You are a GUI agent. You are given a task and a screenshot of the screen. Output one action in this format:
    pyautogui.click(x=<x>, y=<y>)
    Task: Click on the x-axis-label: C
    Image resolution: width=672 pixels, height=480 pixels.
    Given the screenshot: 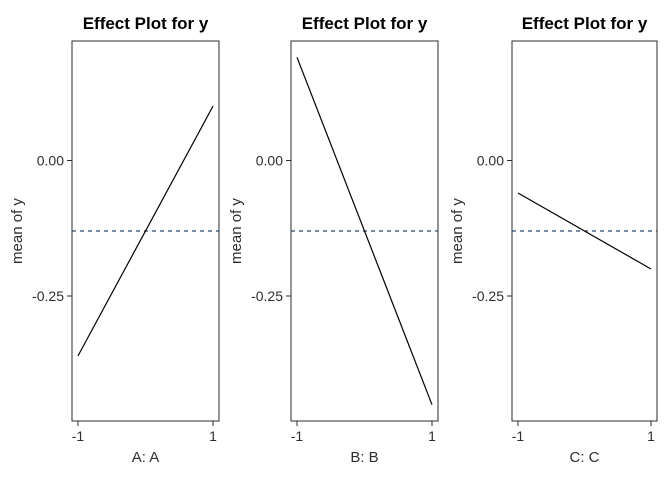 What is the action you would take?
    pyautogui.click(x=585, y=457)
    